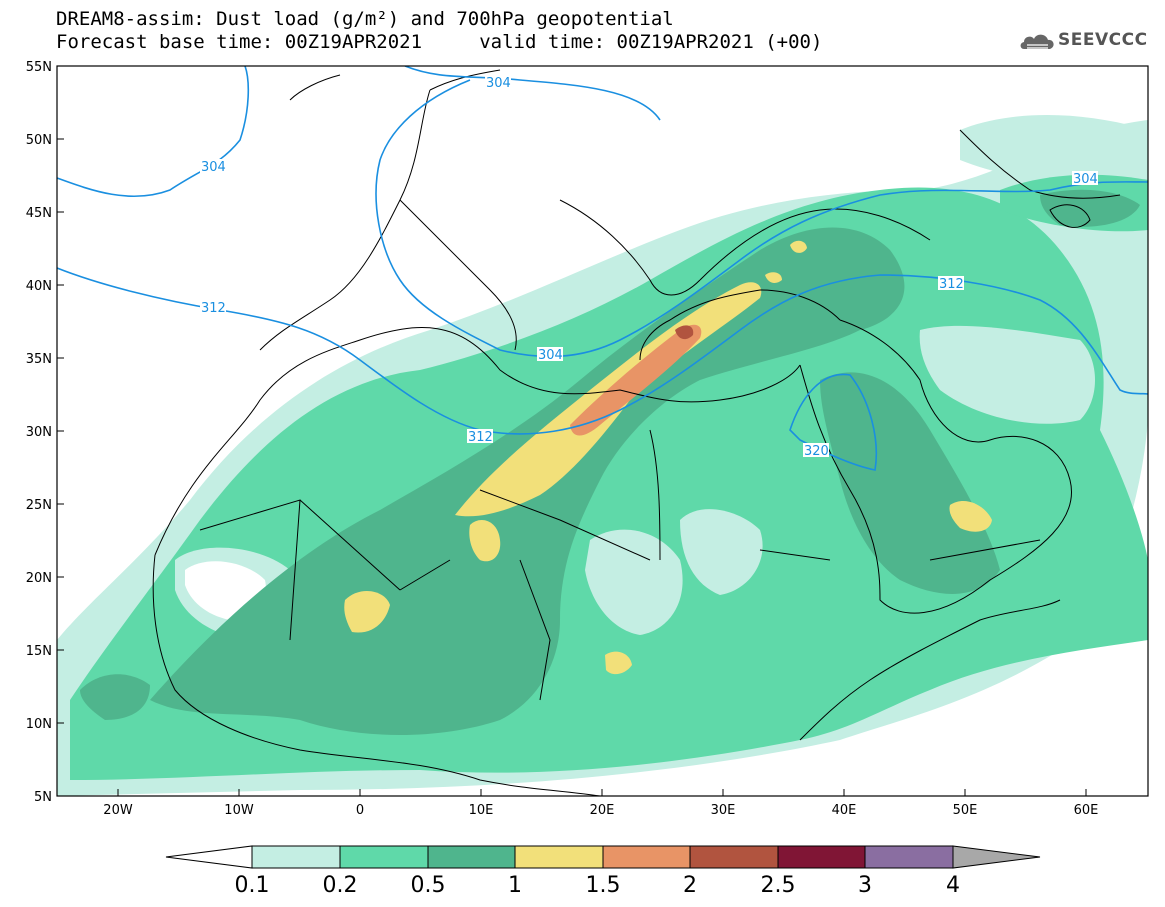  What do you see at coordinates (996, 857) in the screenshot?
I see `colorbar-over-triangle` at bounding box center [996, 857].